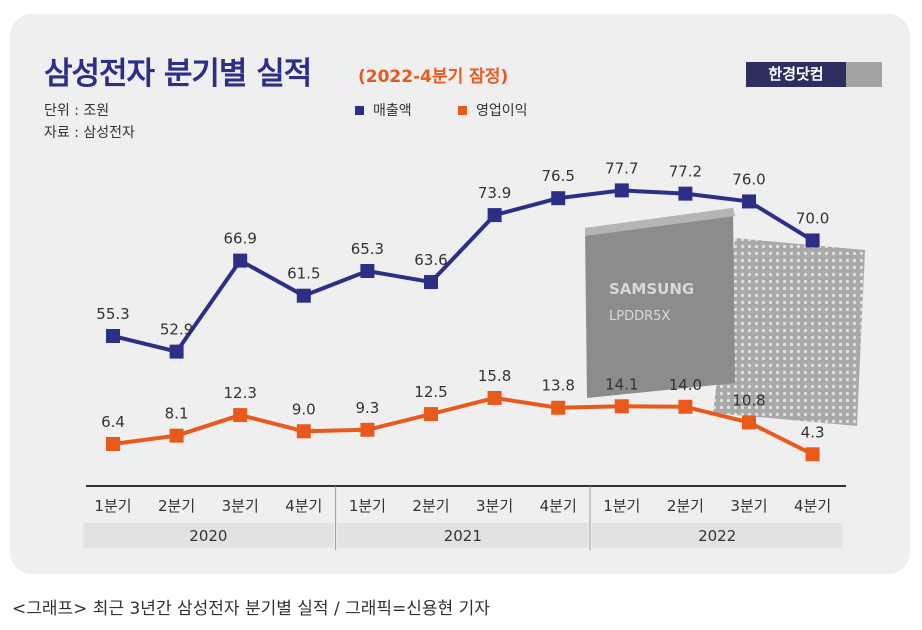 This screenshot has width=922, height=630. Describe the element at coordinates (494, 376) in the screenshot. I see `data-label: 15.8` at that location.